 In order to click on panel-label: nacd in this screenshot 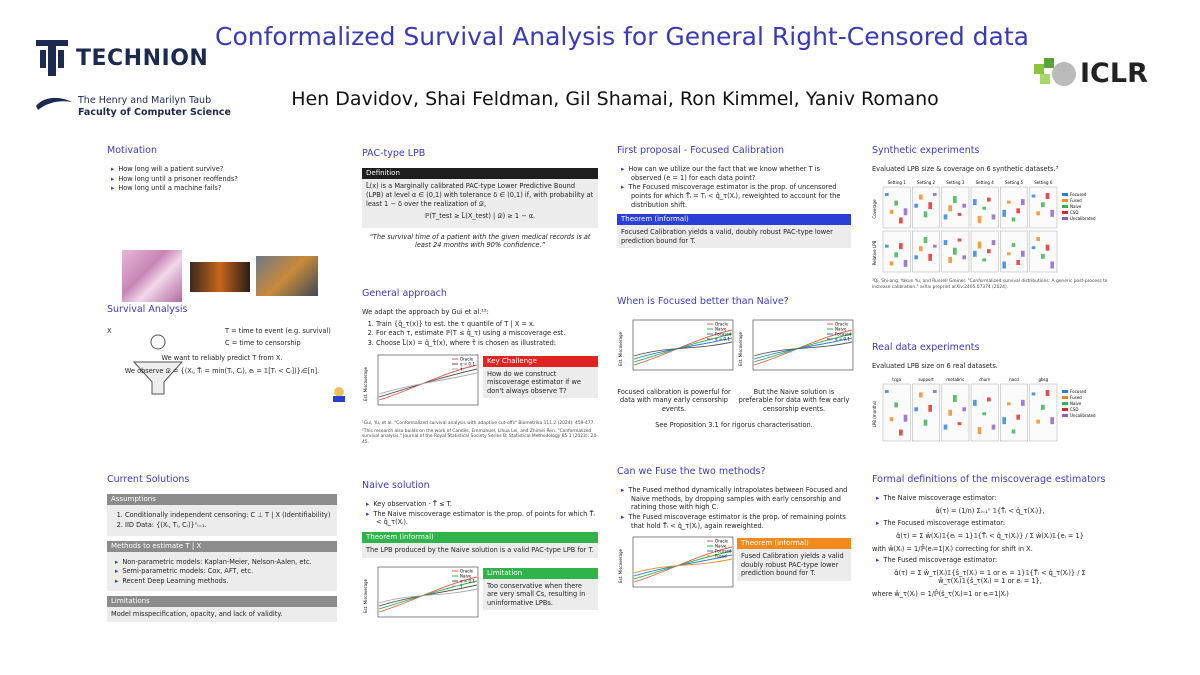, I will do `click(1014, 379)`.